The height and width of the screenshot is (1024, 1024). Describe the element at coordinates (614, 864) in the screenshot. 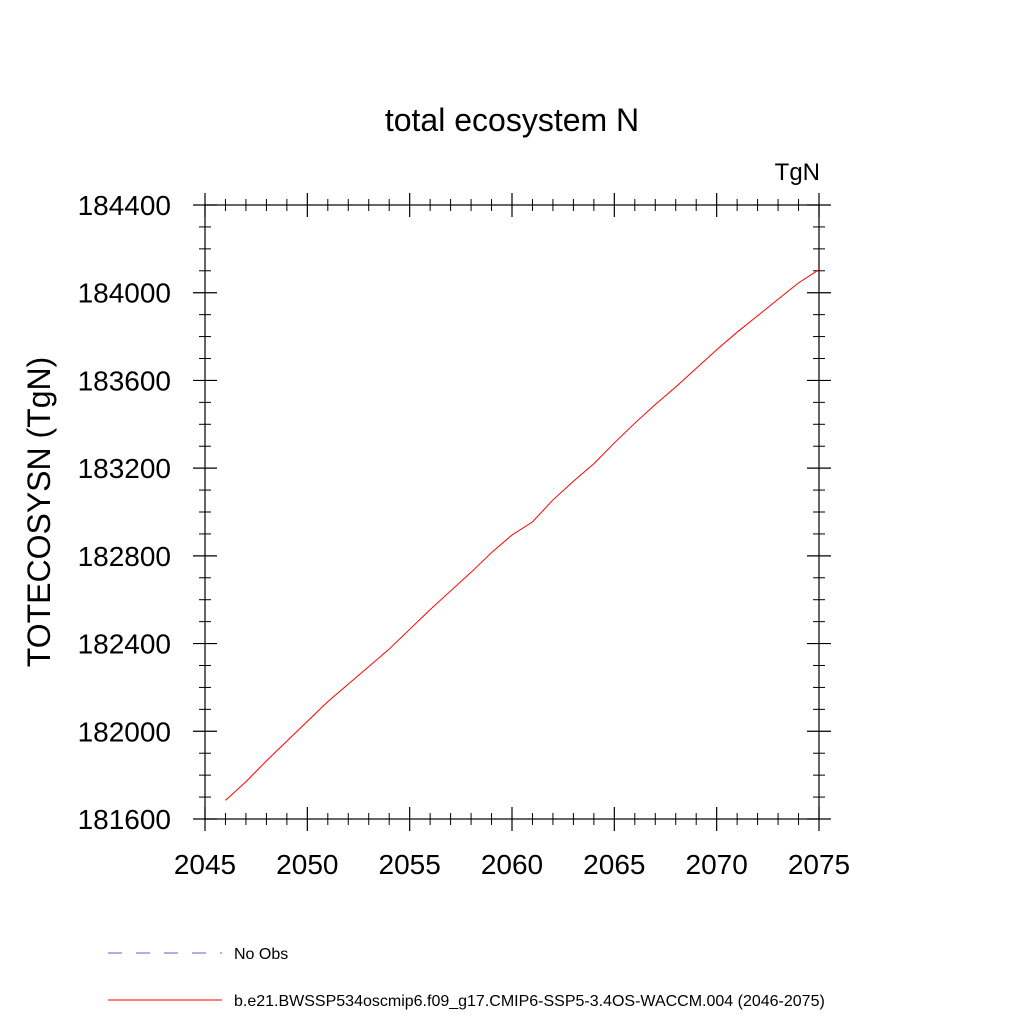

I see `x-tick-label: 2065` at that location.